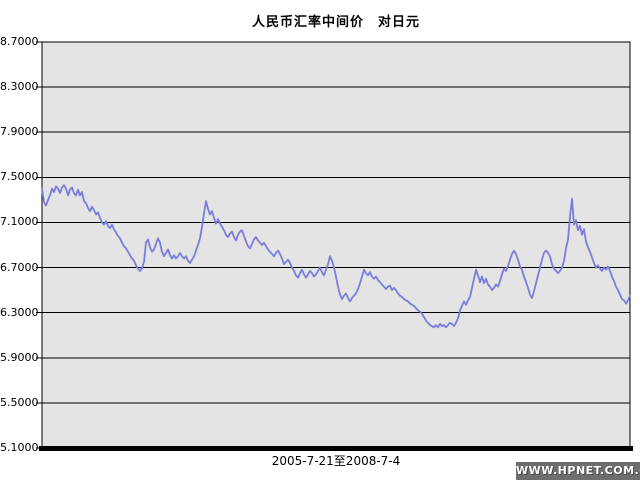  I want to click on watermark: WWW.HPNET.COM.CN, so click(578, 471).